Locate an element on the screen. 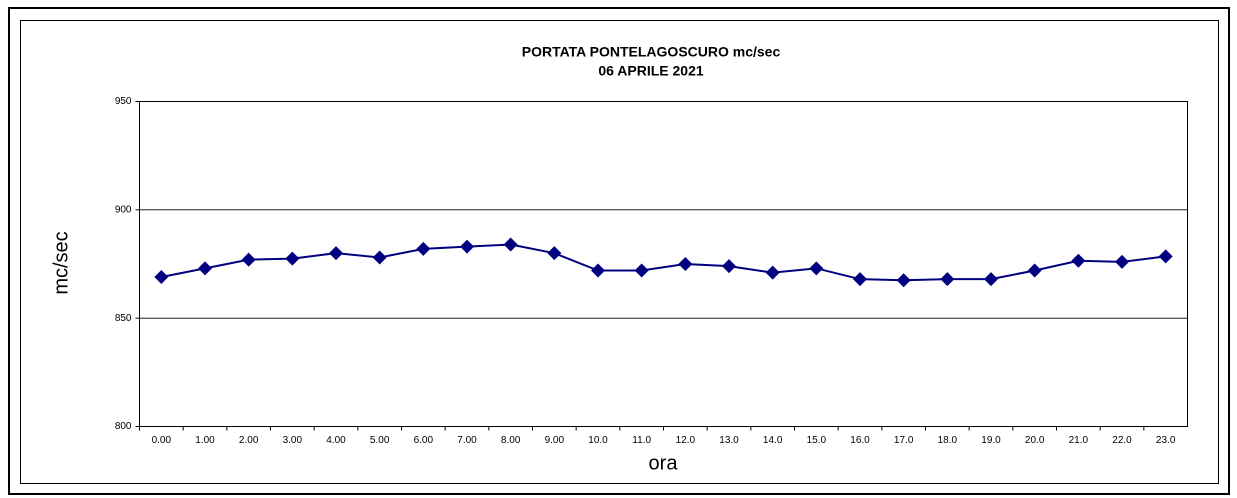 The width and height of the screenshot is (1237, 498). x-tick-label: 16.0 is located at coordinates (860, 440).